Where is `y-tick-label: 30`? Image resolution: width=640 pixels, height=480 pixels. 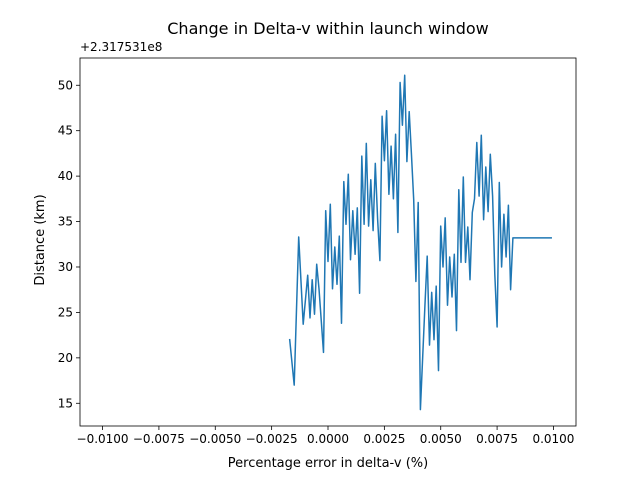
y-tick-label: 30 is located at coordinates (65, 267).